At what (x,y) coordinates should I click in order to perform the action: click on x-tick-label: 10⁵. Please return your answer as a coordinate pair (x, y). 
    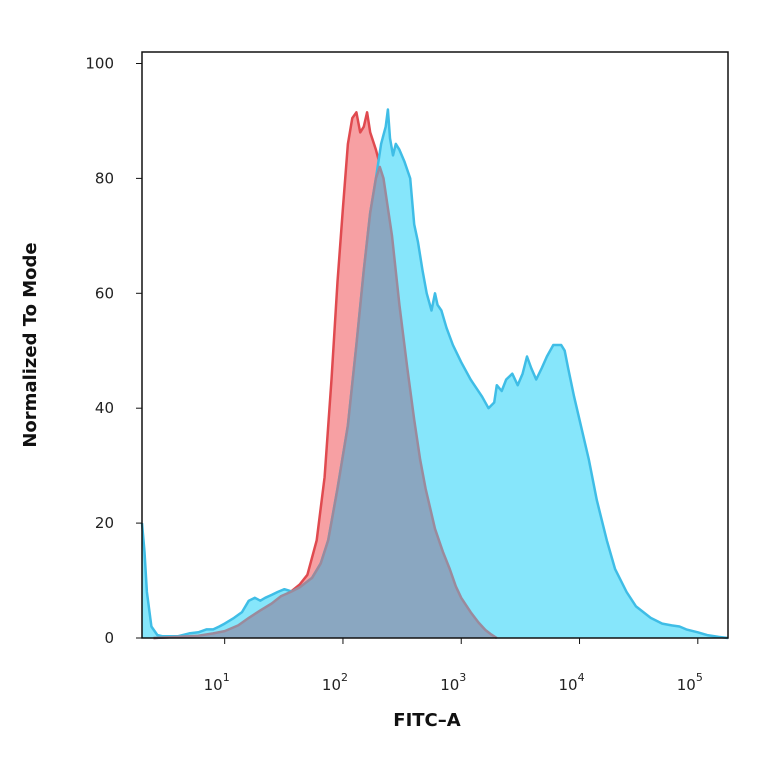
    Looking at the image, I should click on (690, 682).